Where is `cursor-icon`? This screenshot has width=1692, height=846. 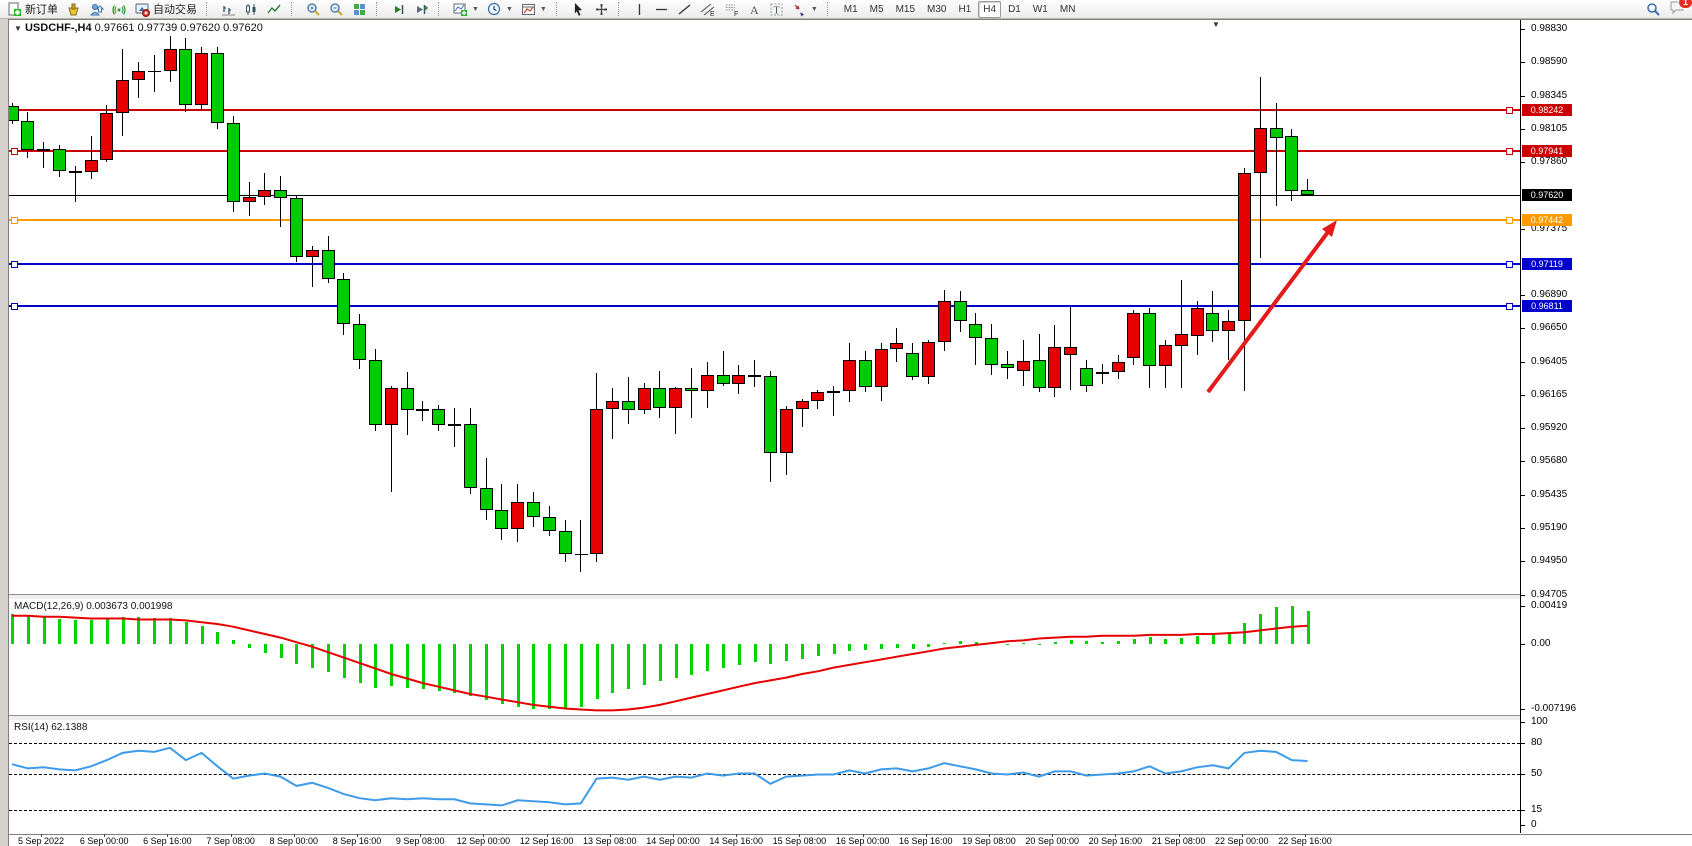
cursor-icon is located at coordinates (578, 9).